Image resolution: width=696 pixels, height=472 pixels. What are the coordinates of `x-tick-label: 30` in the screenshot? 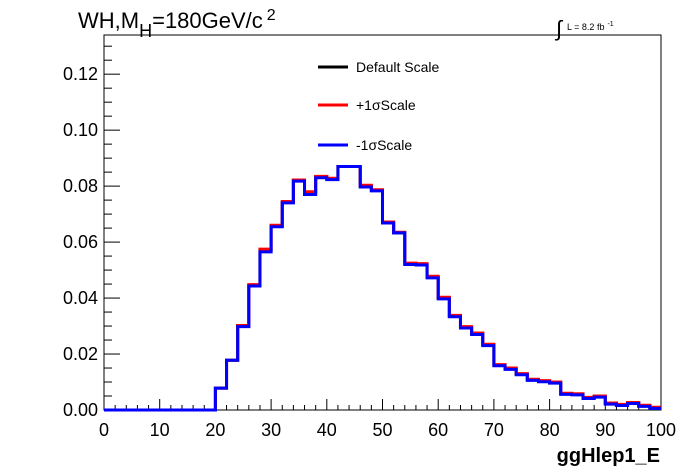 It's located at (271, 430).